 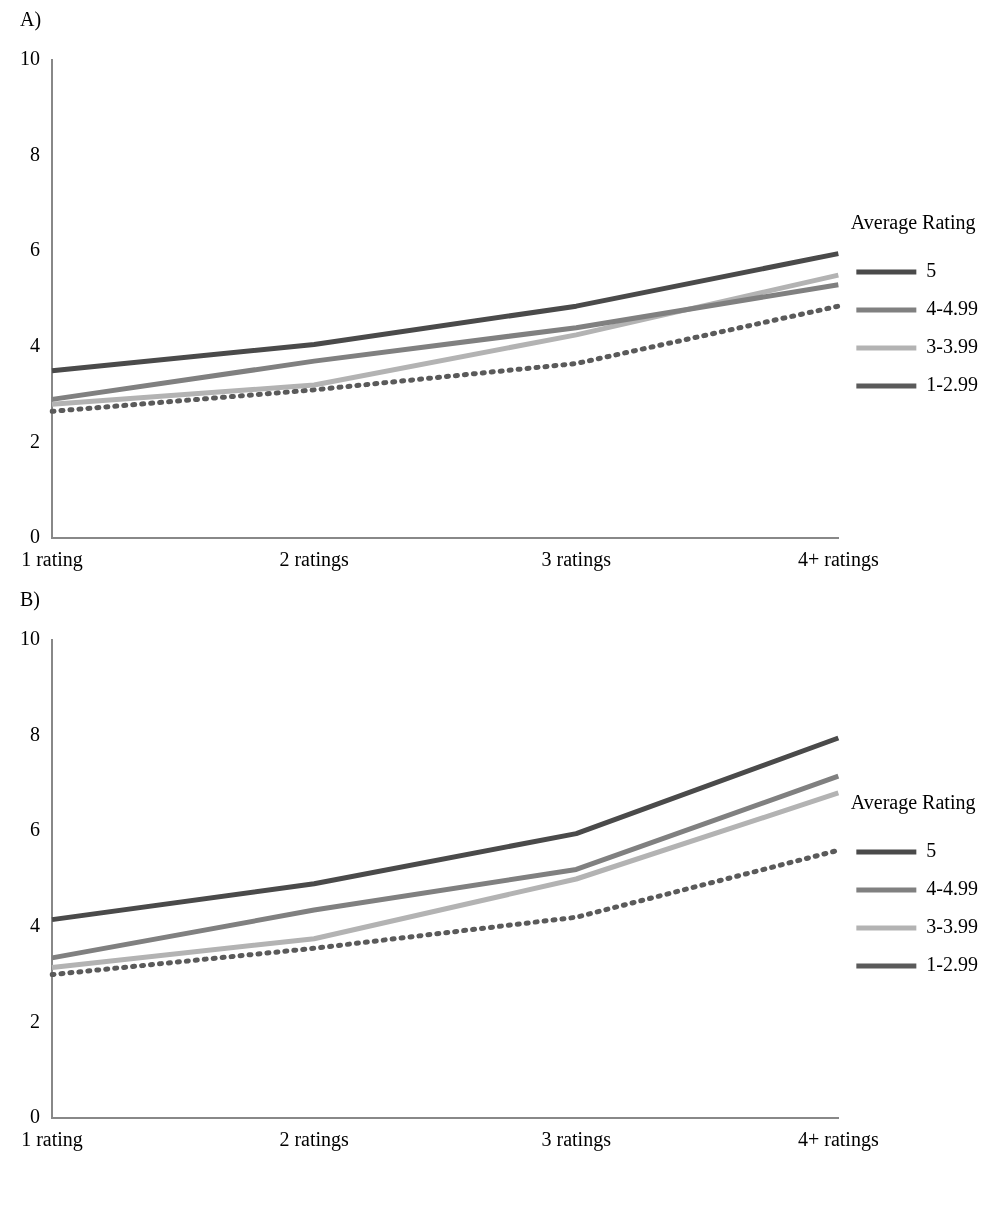 What do you see at coordinates (31, 20) in the screenshot?
I see `chart-title: A)` at bounding box center [31, 20].